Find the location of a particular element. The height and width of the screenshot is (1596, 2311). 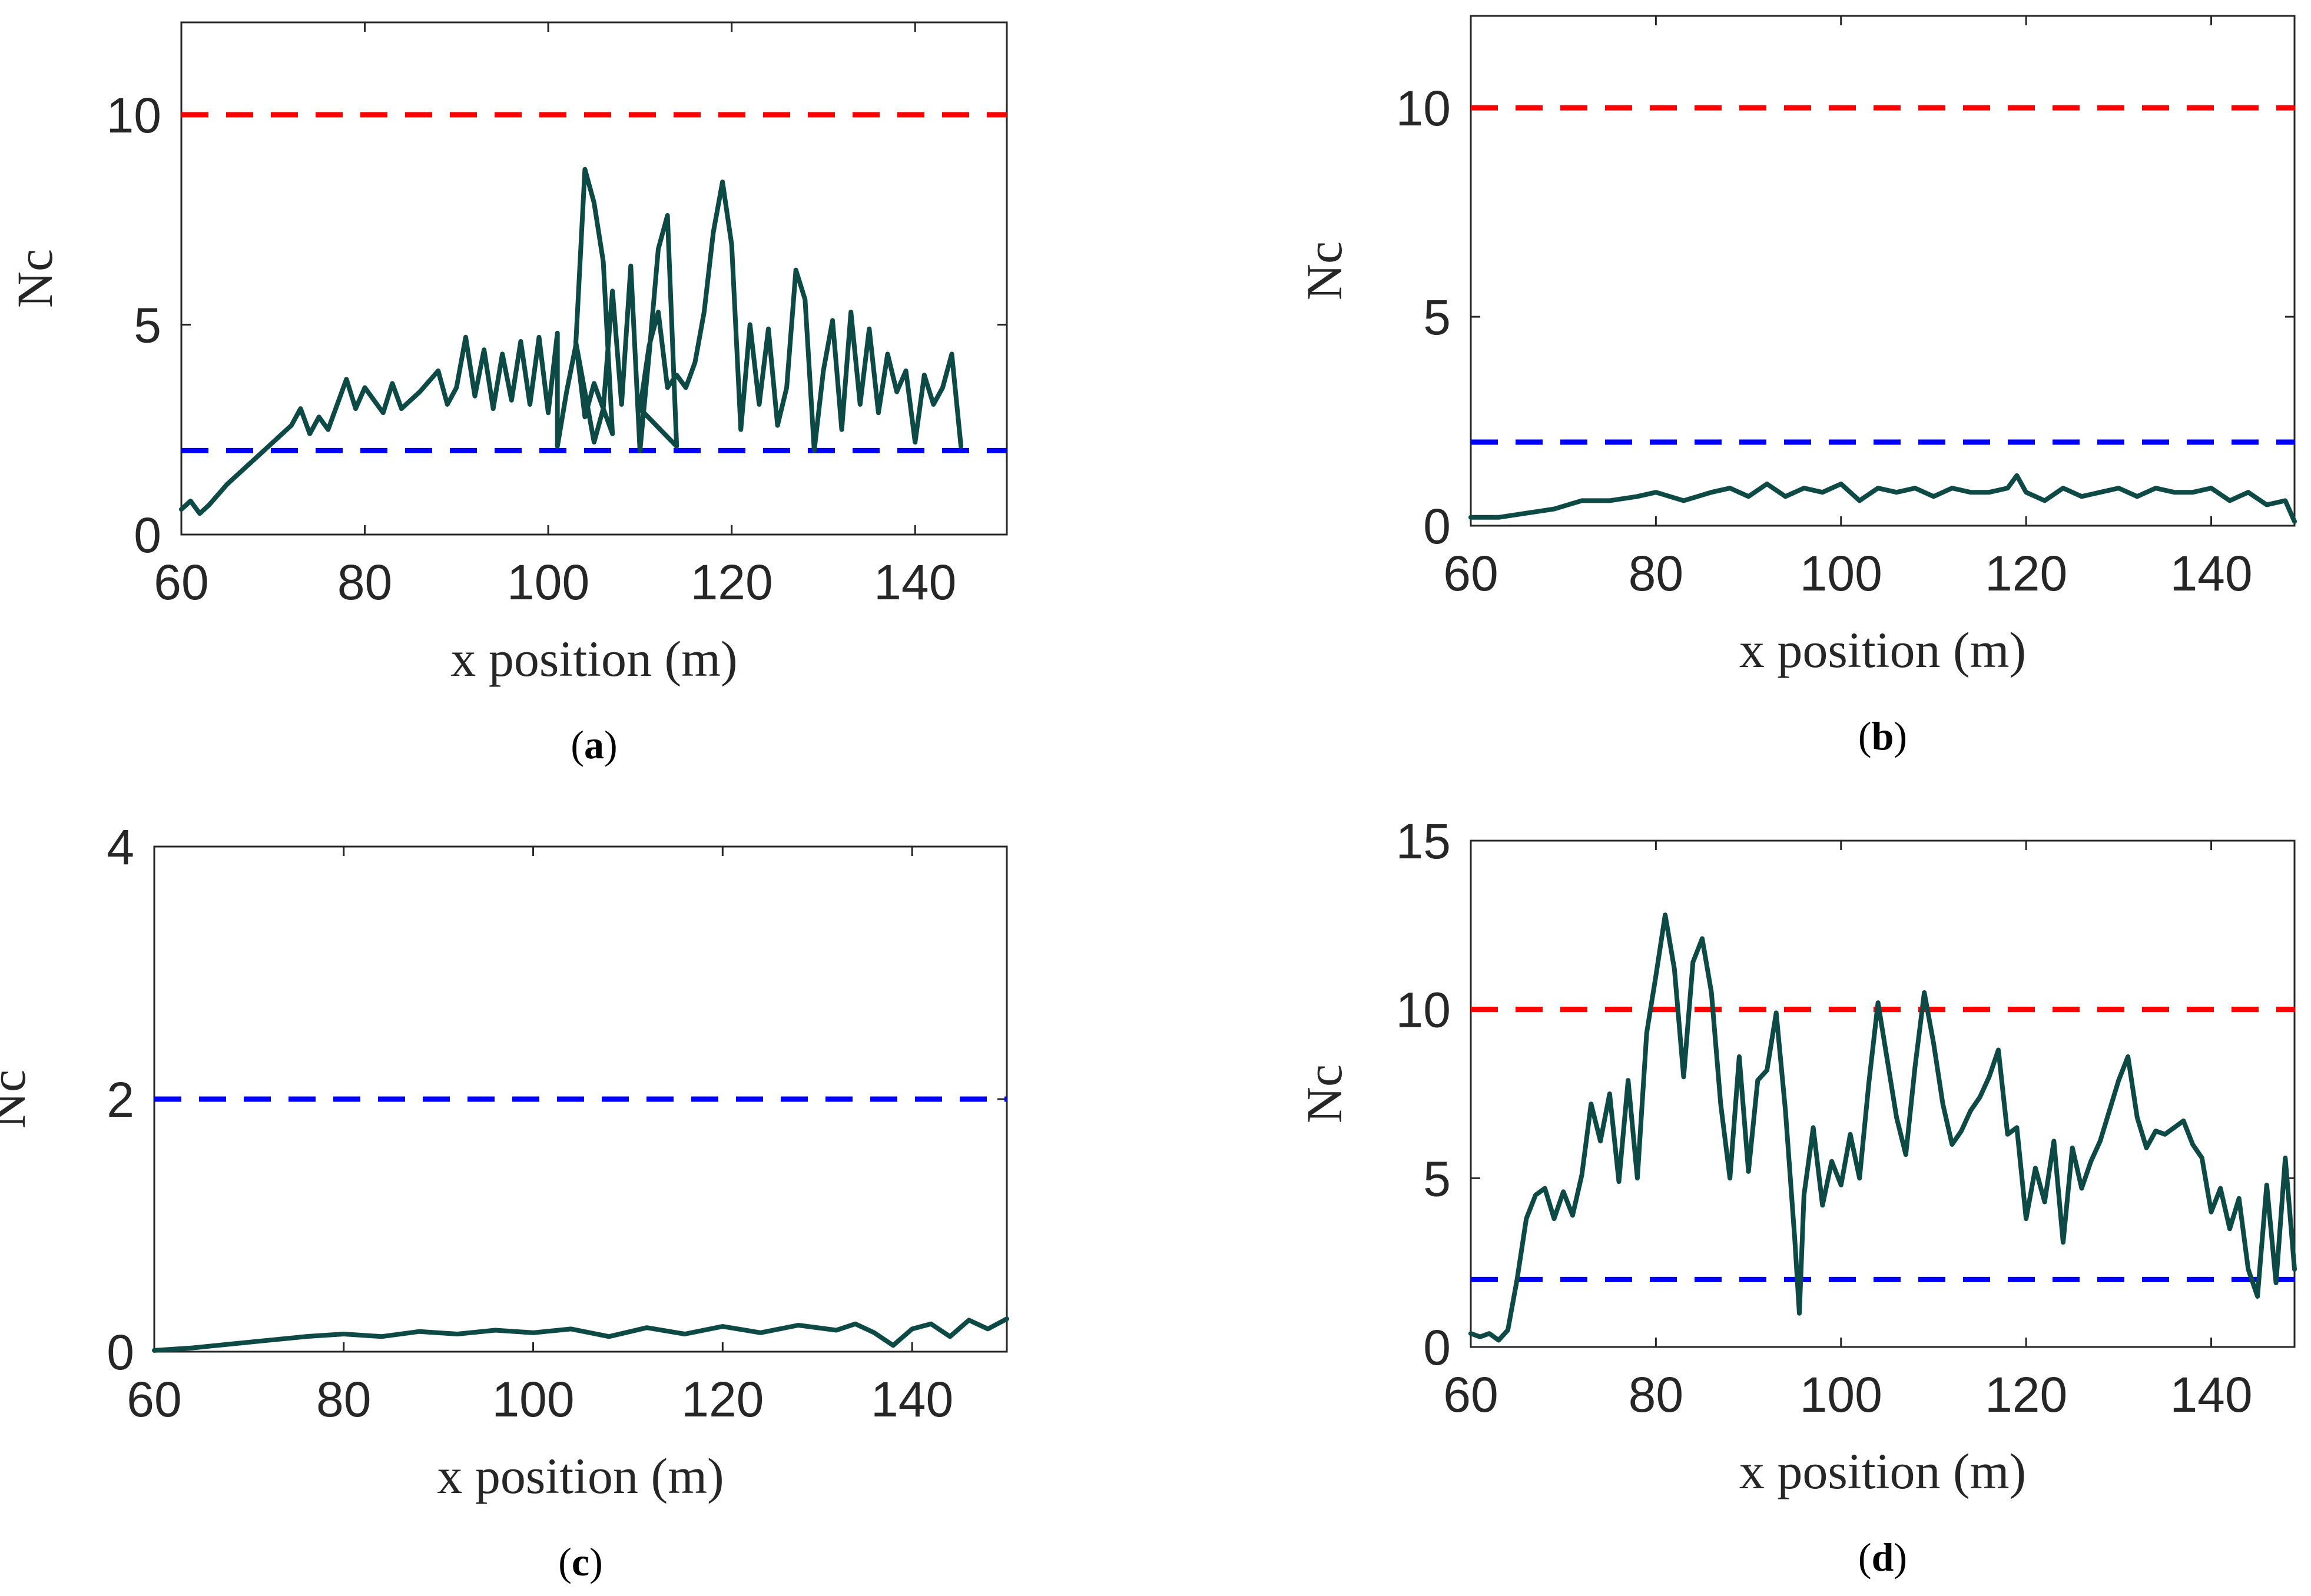

caption: (b) is located at coordinates (1882, 736).